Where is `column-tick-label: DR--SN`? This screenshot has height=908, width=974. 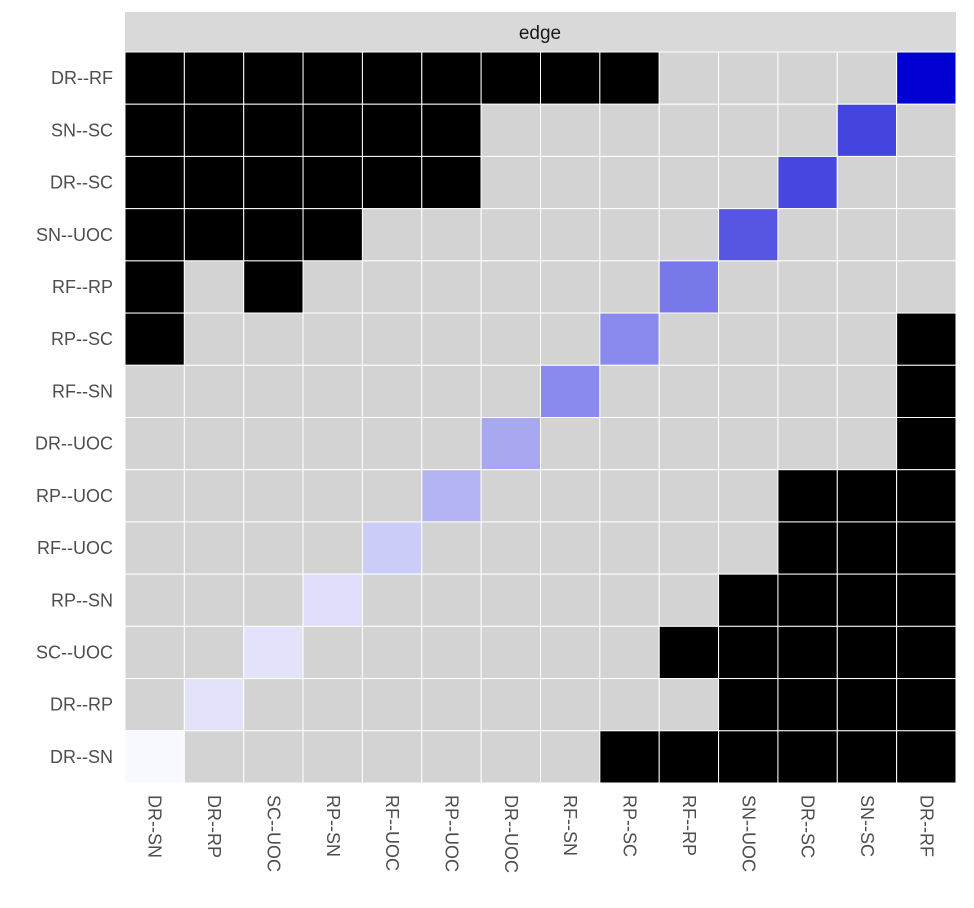
column-tick-label: DR--SN is located at coordinates (155, 826).